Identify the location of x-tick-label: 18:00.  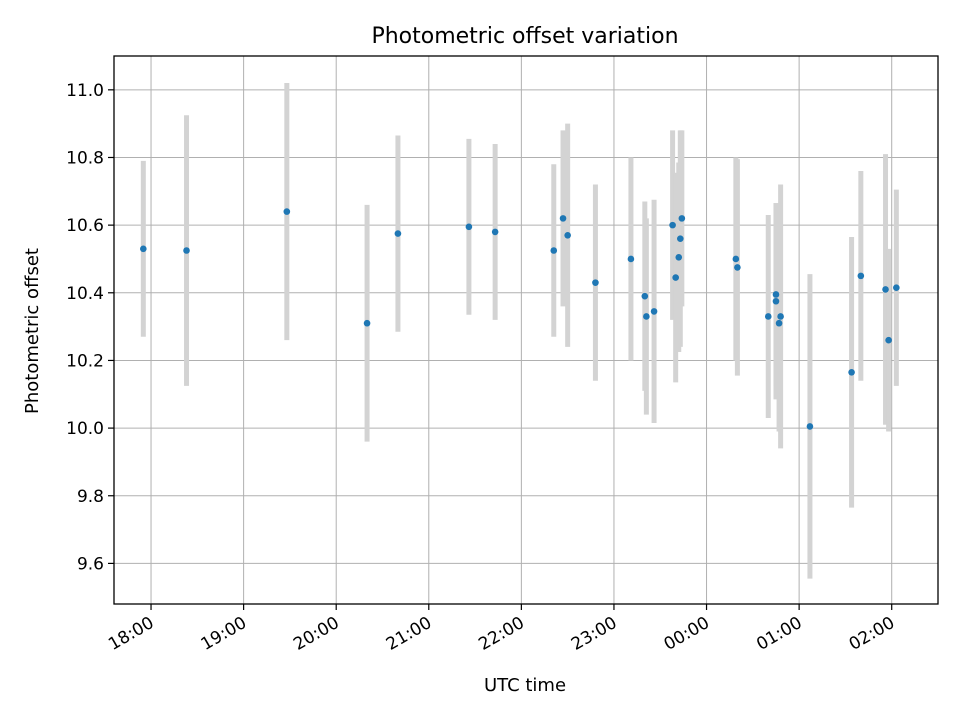
(131, 634).